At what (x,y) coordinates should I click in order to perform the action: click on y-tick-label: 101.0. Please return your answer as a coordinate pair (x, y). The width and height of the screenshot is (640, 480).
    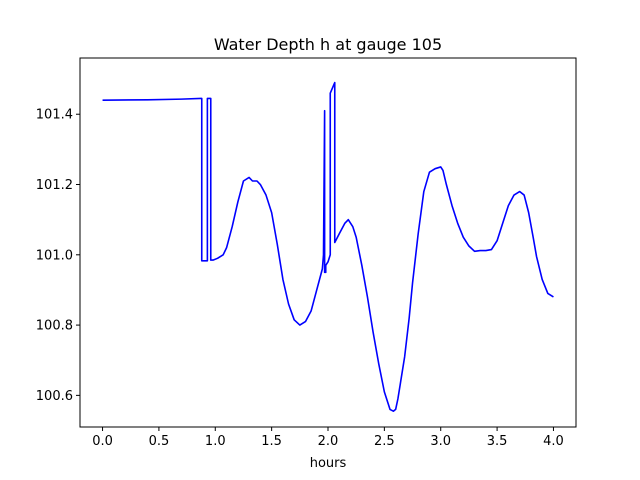
    Looking at the image, I should click on (54, 255).